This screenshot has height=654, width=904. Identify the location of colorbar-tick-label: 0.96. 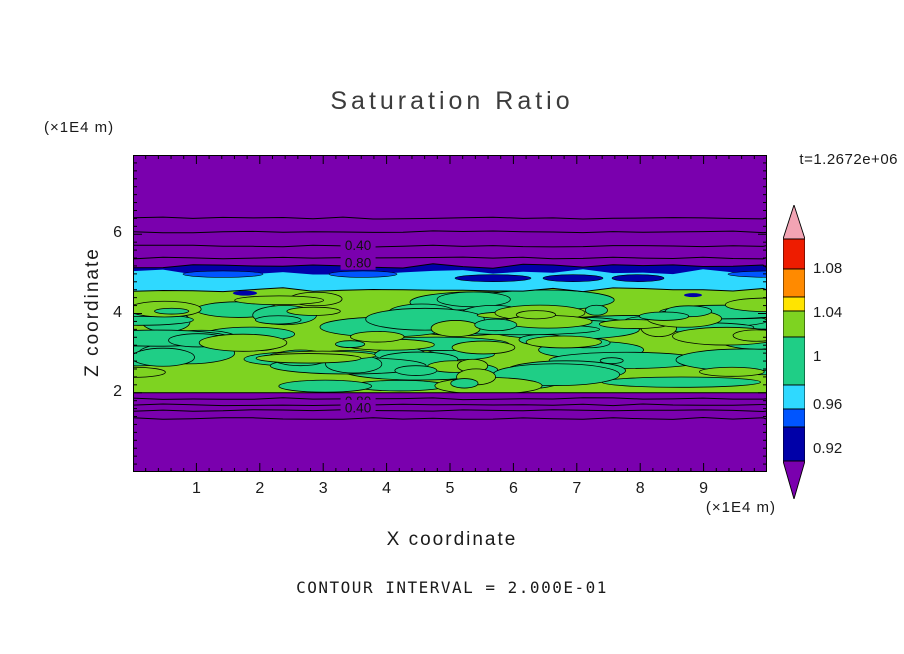
(828, 404).